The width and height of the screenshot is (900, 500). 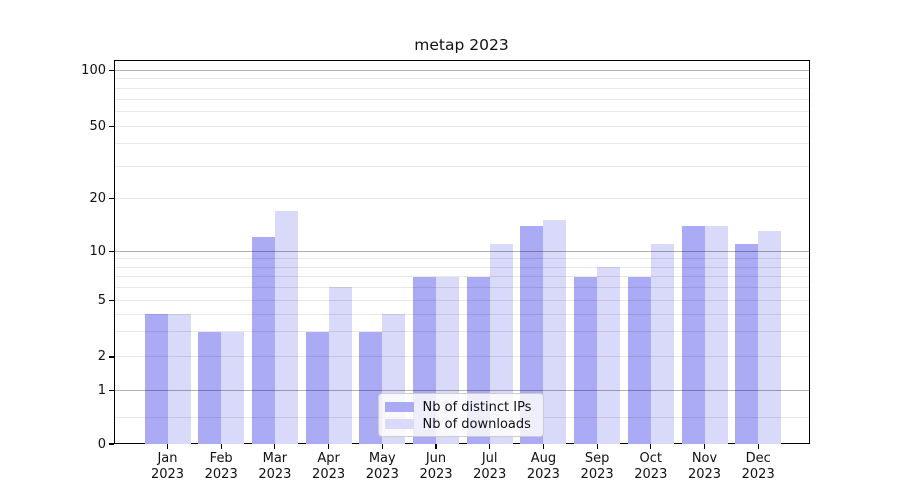 What do you see at coordinates (436, 466) in the screenshot?
I see `x-tick-label-jun: Jun 2023` at bounding box center [436, 466].